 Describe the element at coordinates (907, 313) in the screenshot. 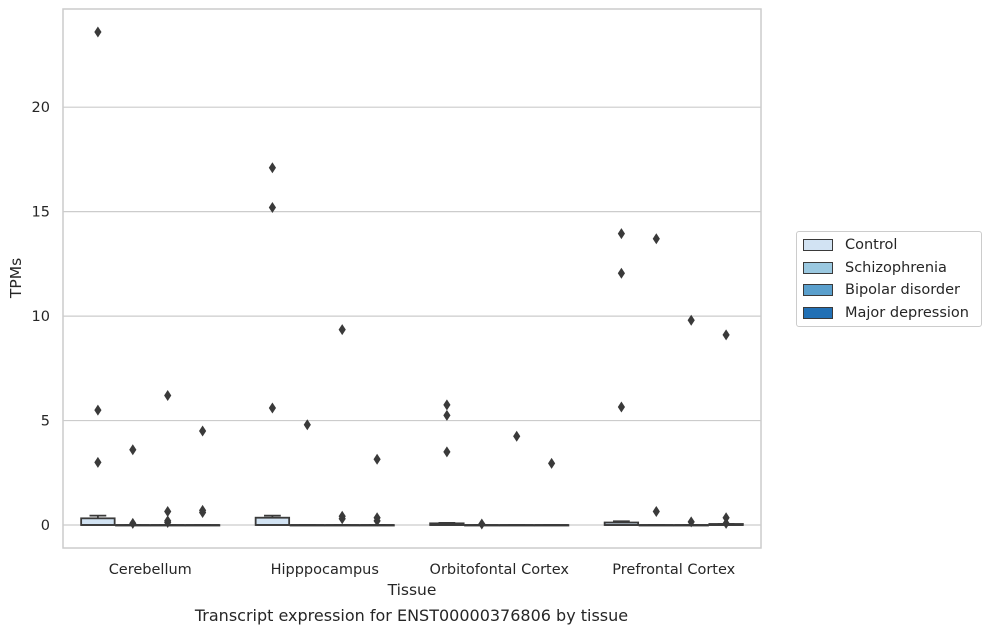

I see `legend-label-major-depression: Major depression` at that location.